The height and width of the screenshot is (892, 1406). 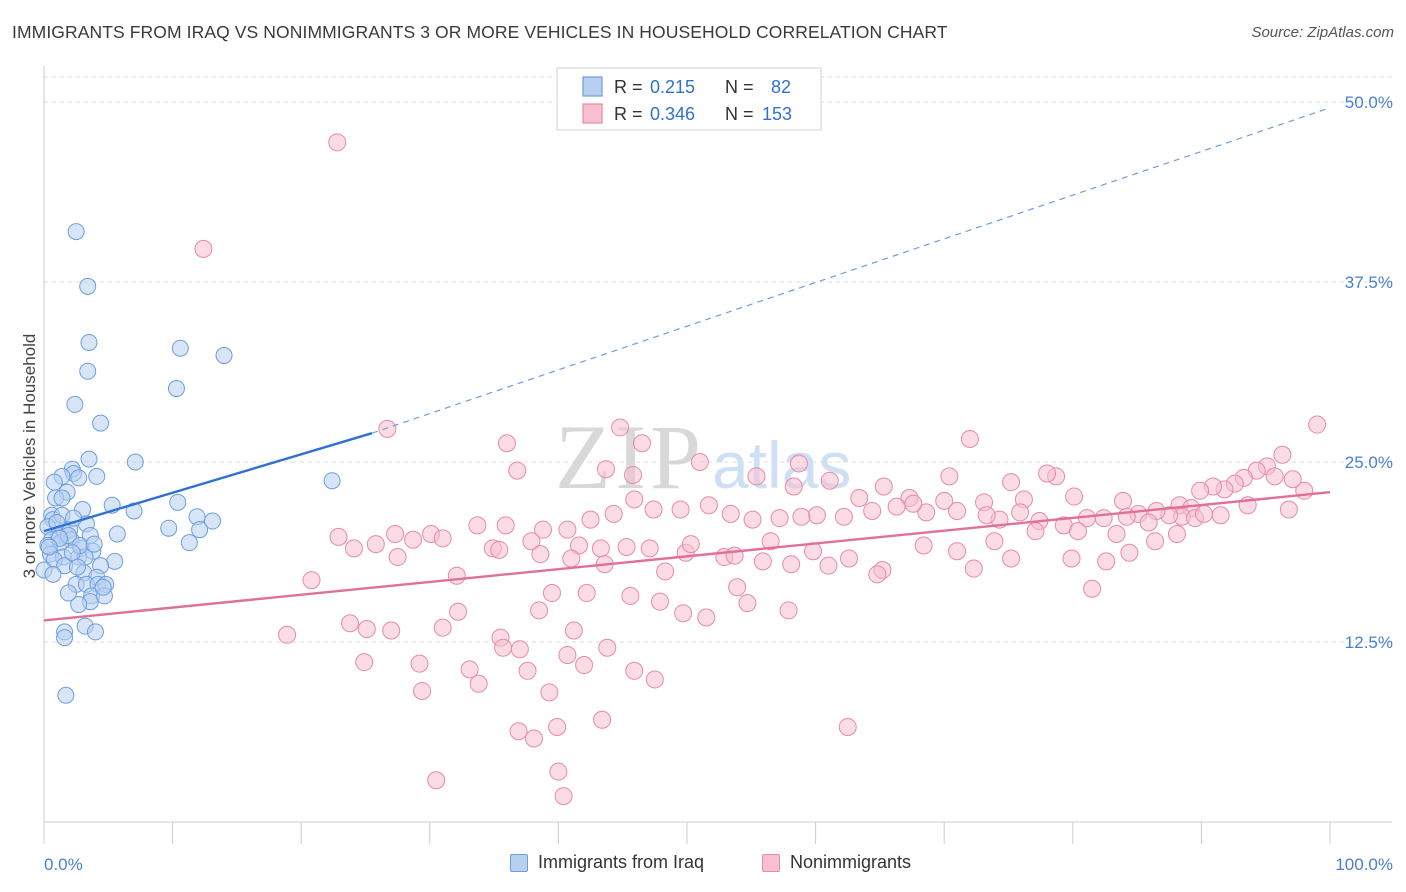 What do you see at coordinates (607, 862) in the screenshot?
I see `legend-item-iraq: Immigrants from Iraq` at bounding box center [607, 862].